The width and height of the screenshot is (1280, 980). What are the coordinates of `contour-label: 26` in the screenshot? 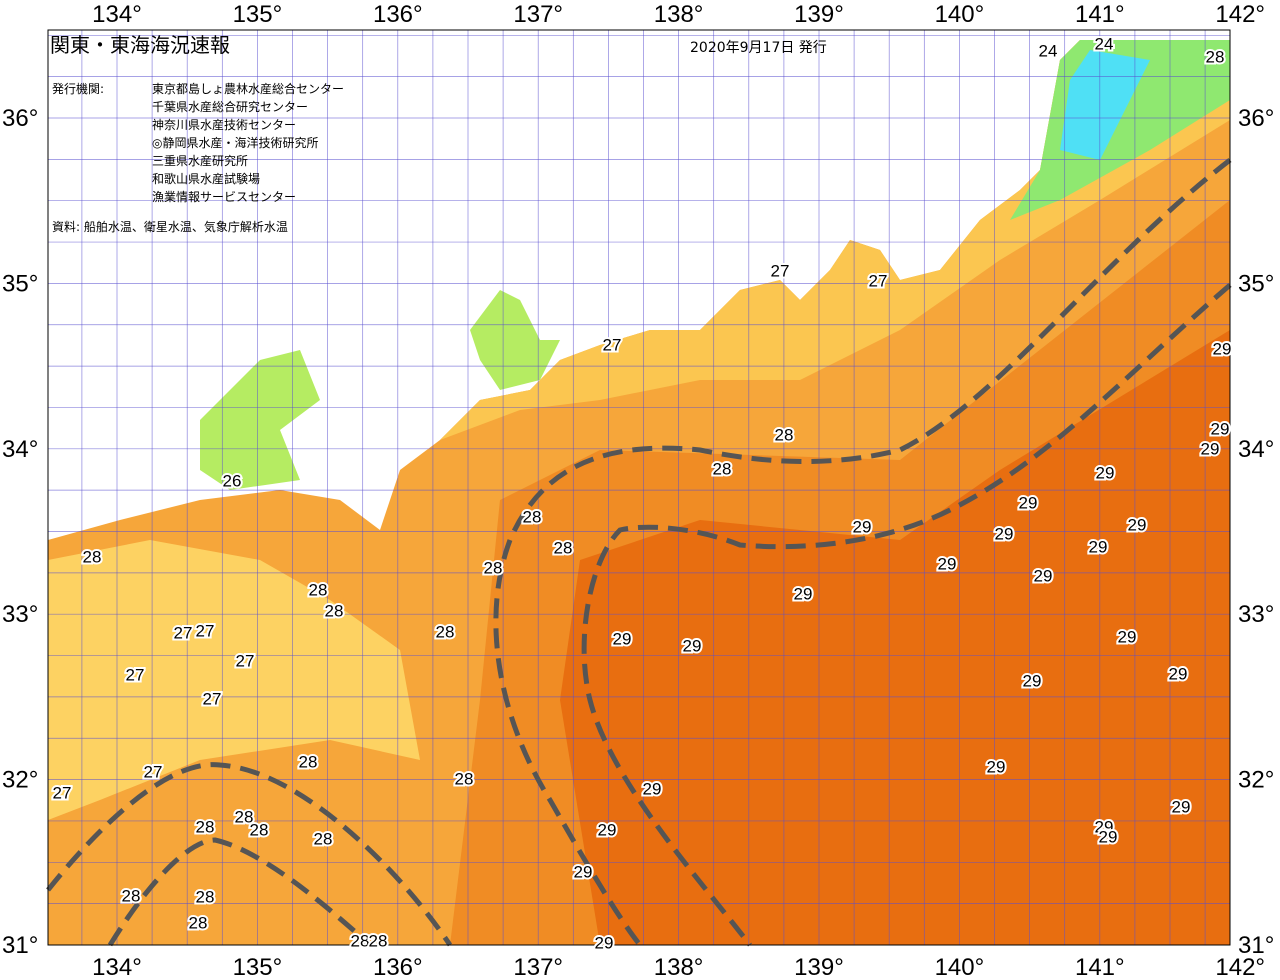 It's located at (232, 480).